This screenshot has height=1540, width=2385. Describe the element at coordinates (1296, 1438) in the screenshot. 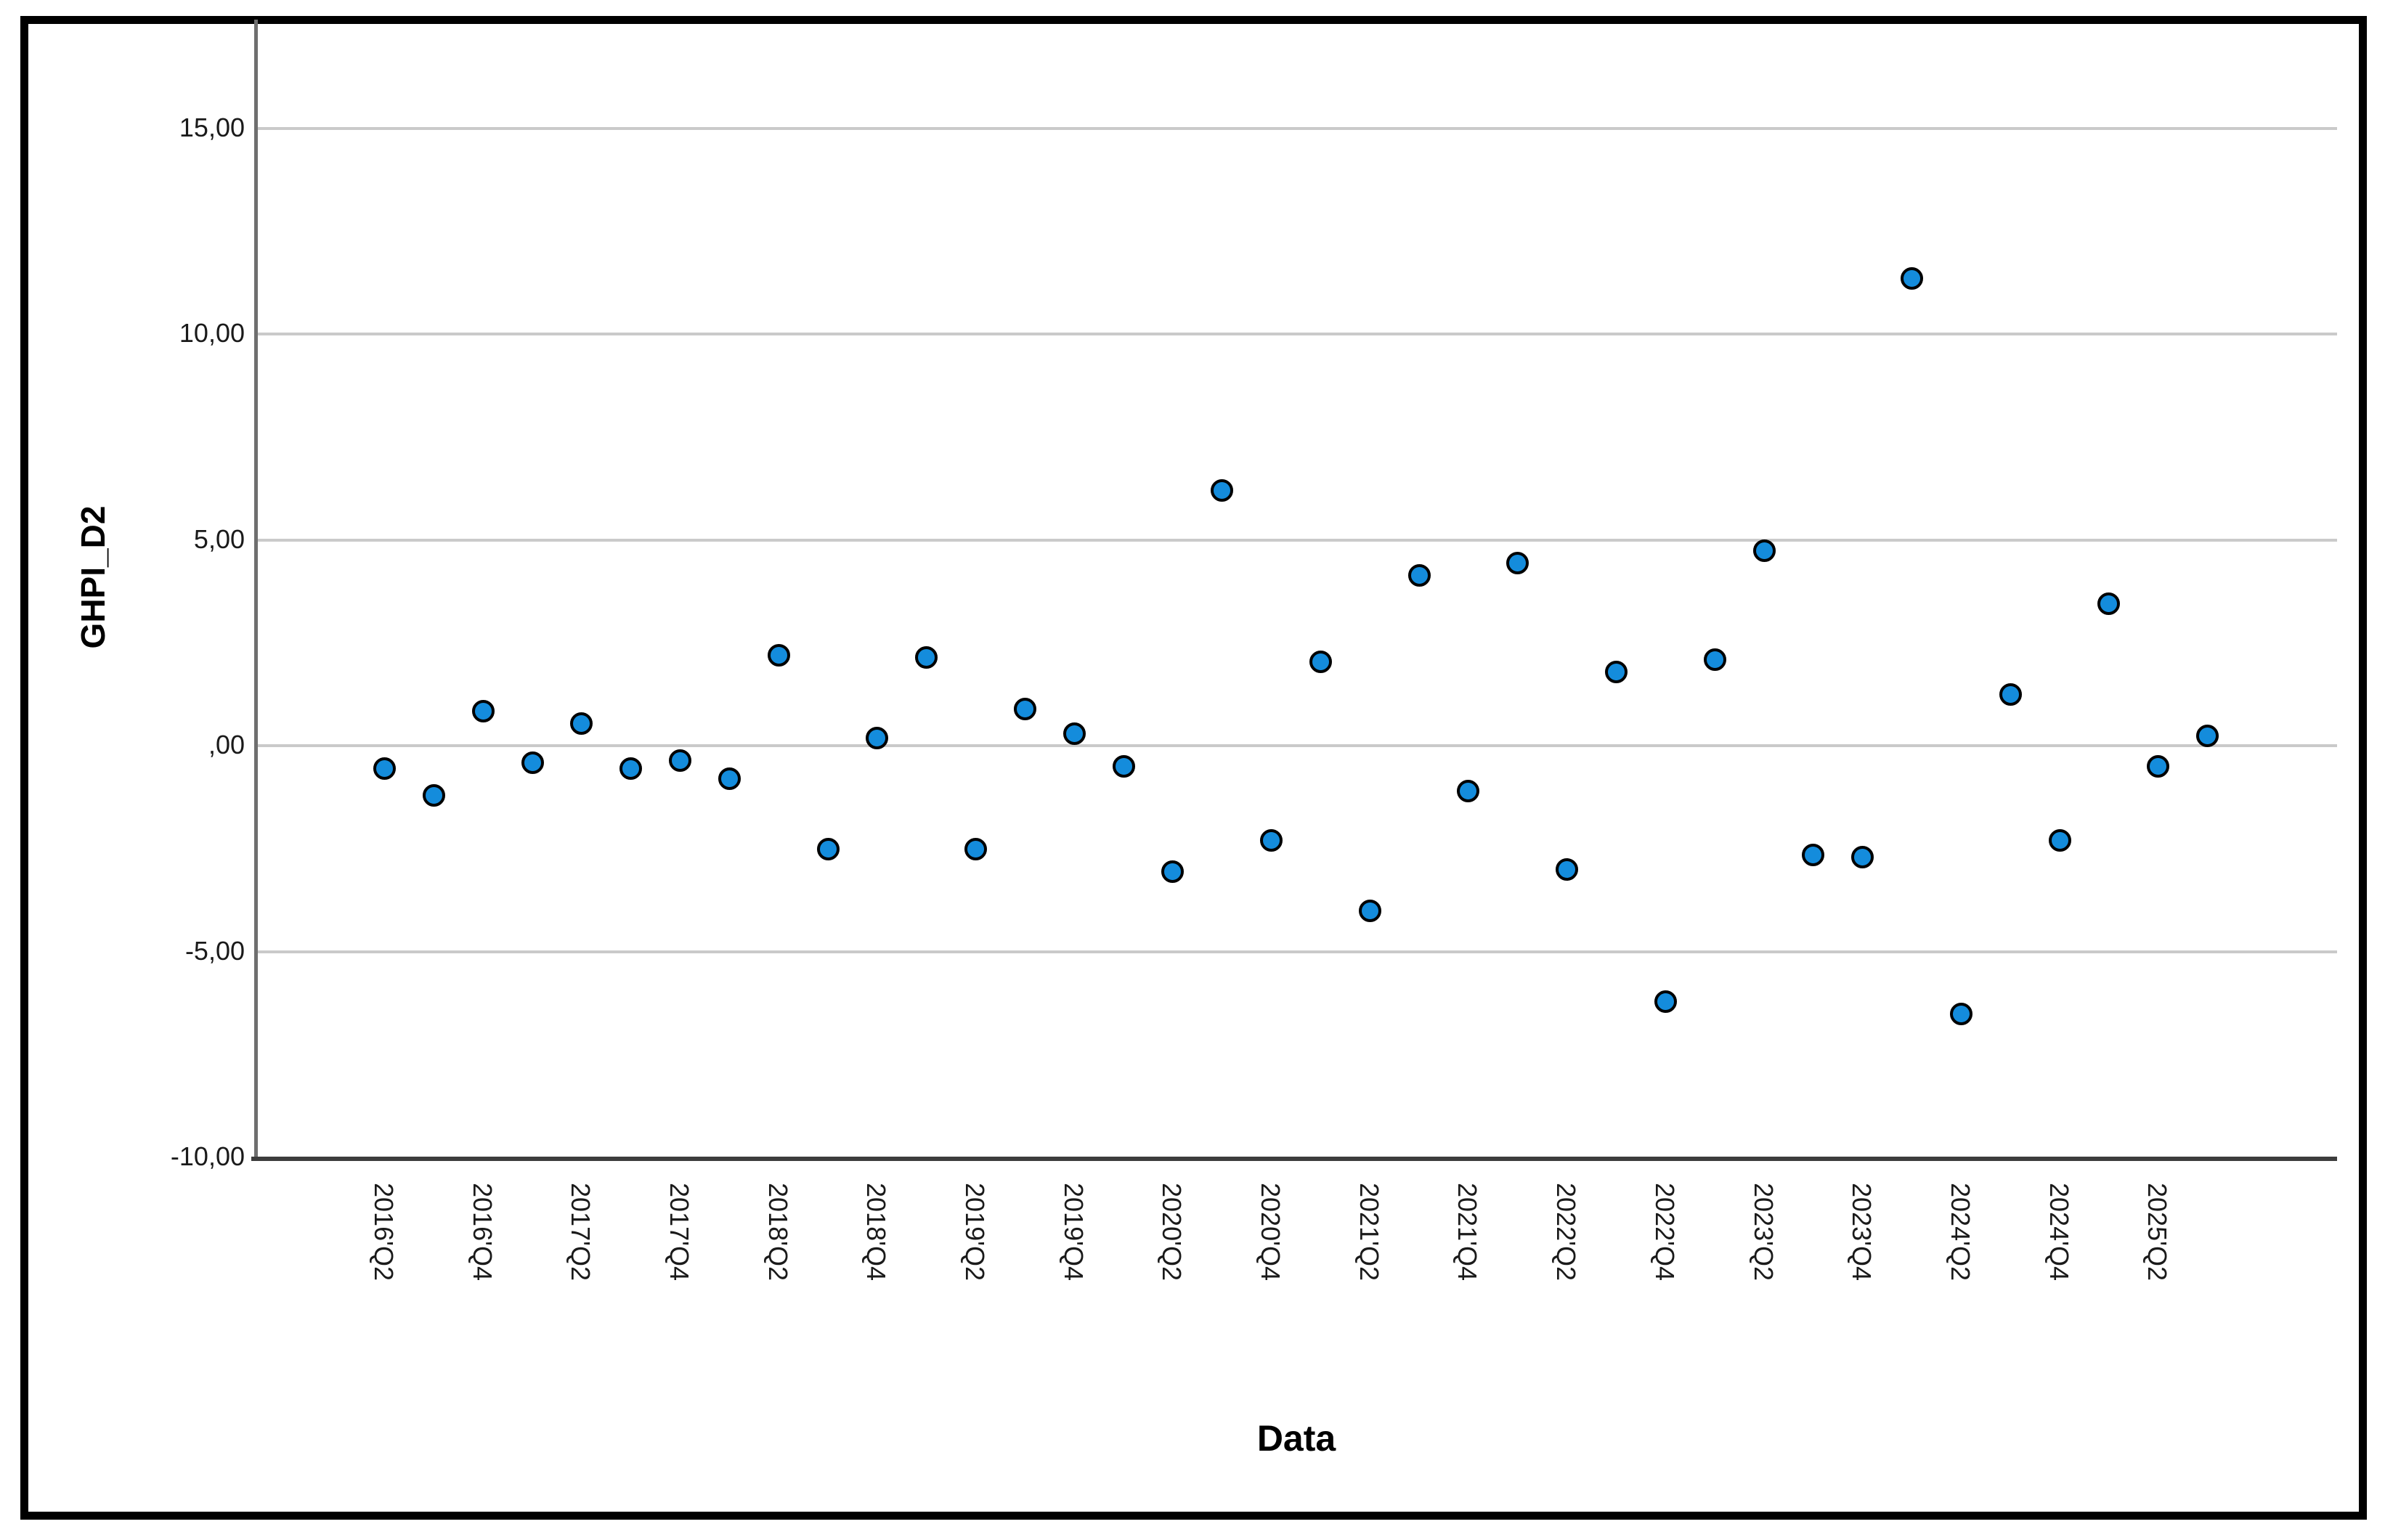

I see `x-axis-title: Data` at that location.